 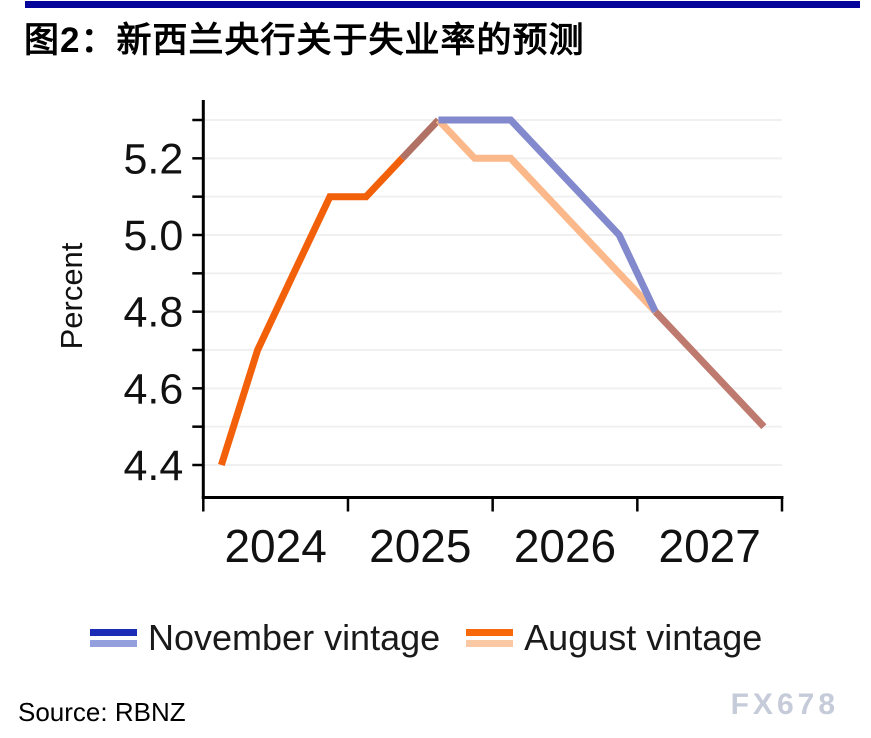 I want to click on november-line-swatch-icon, so click(x=113, y=638).